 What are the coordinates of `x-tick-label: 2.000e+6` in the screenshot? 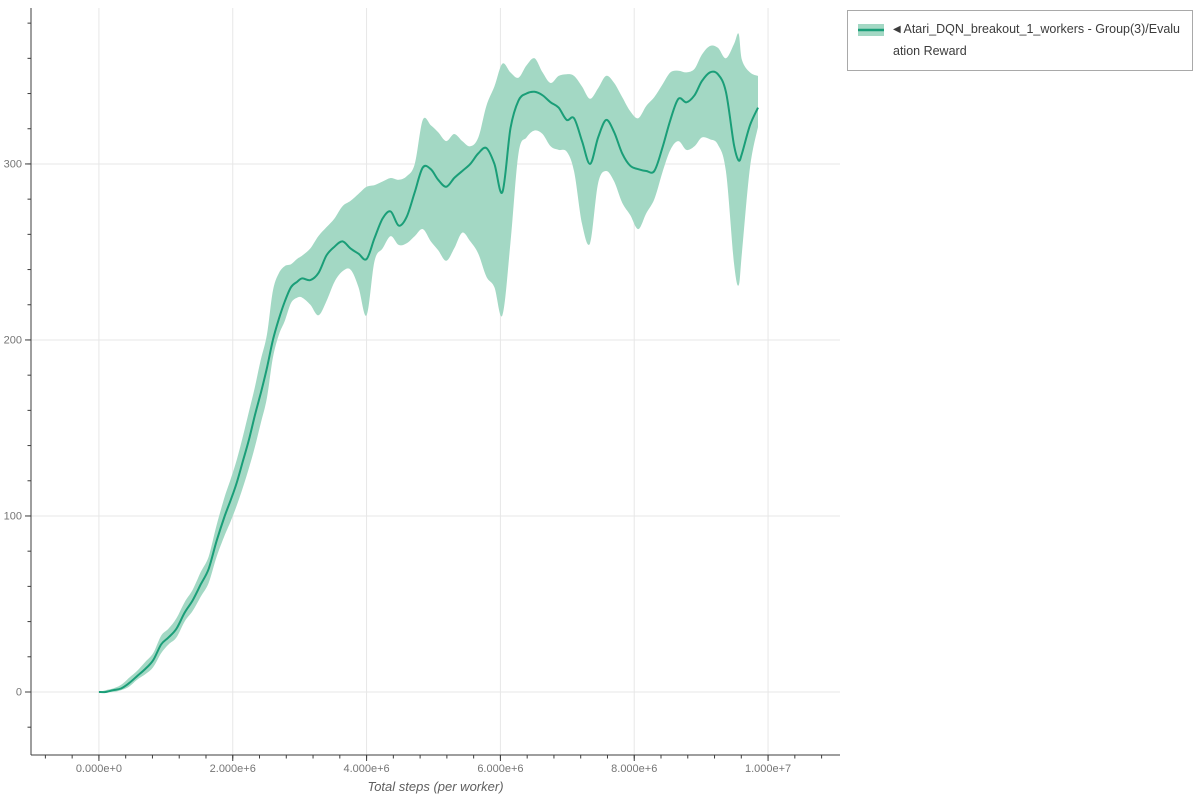 It's located at (233, 769).